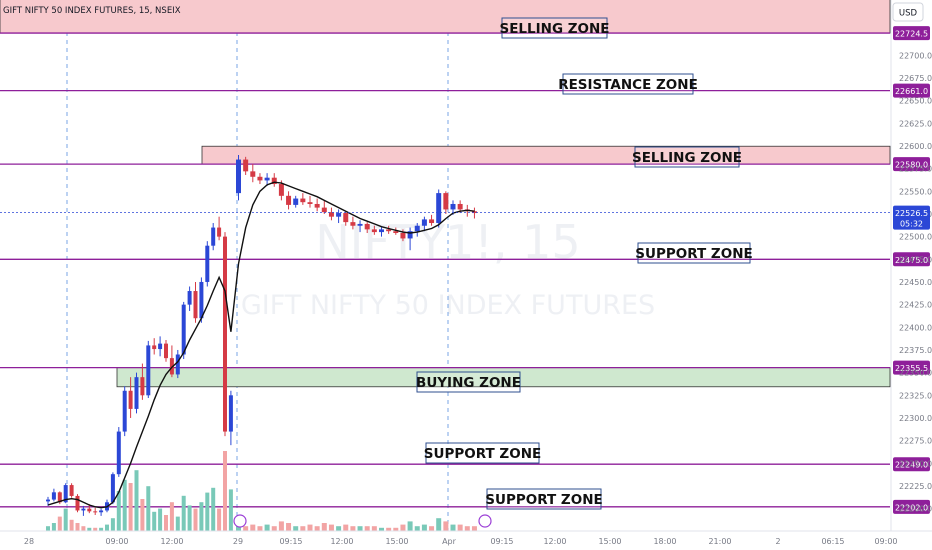 The height and width of the screenshot is (550, 932). Describe the element at coordinates (501, 541) in the screenshot. I see `time-tick-label: 09:15` at that location.